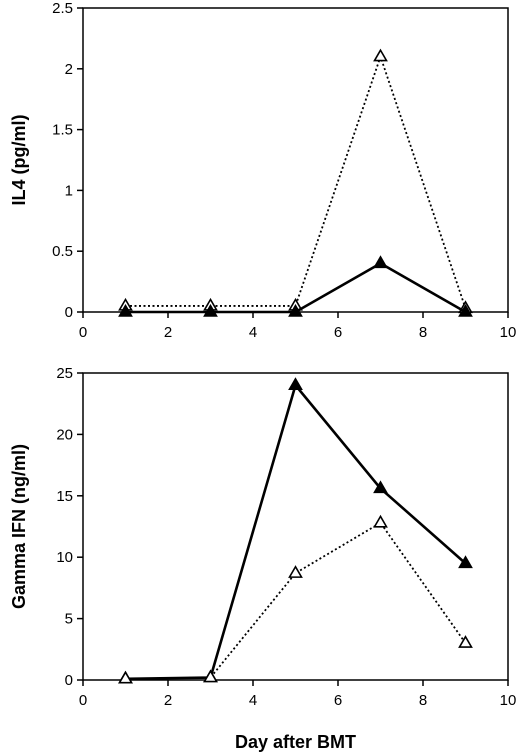 The width and height of the screenshot is (520, 756). What do you see at coordinates (295, 742) in the screenshot?
I see `x-axis-title: Day after BMT` at bounding box center [295, 742].